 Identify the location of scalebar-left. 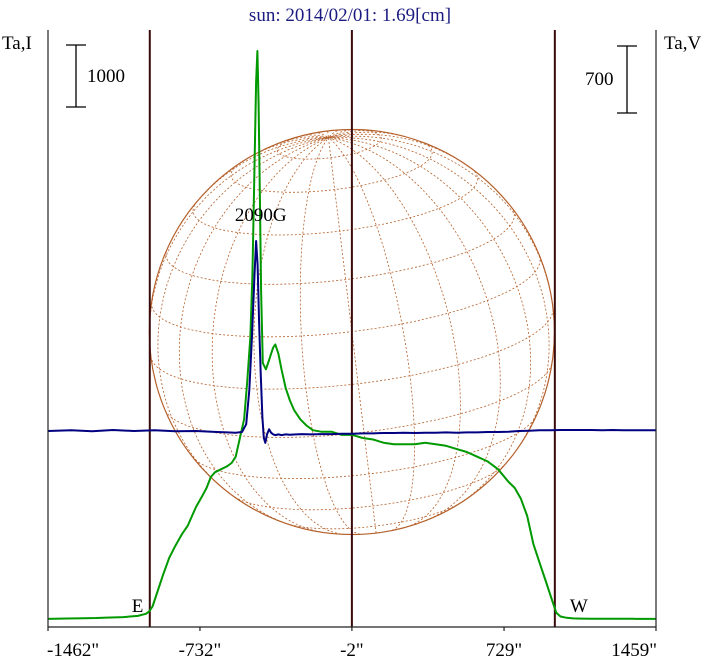
(76, 76).